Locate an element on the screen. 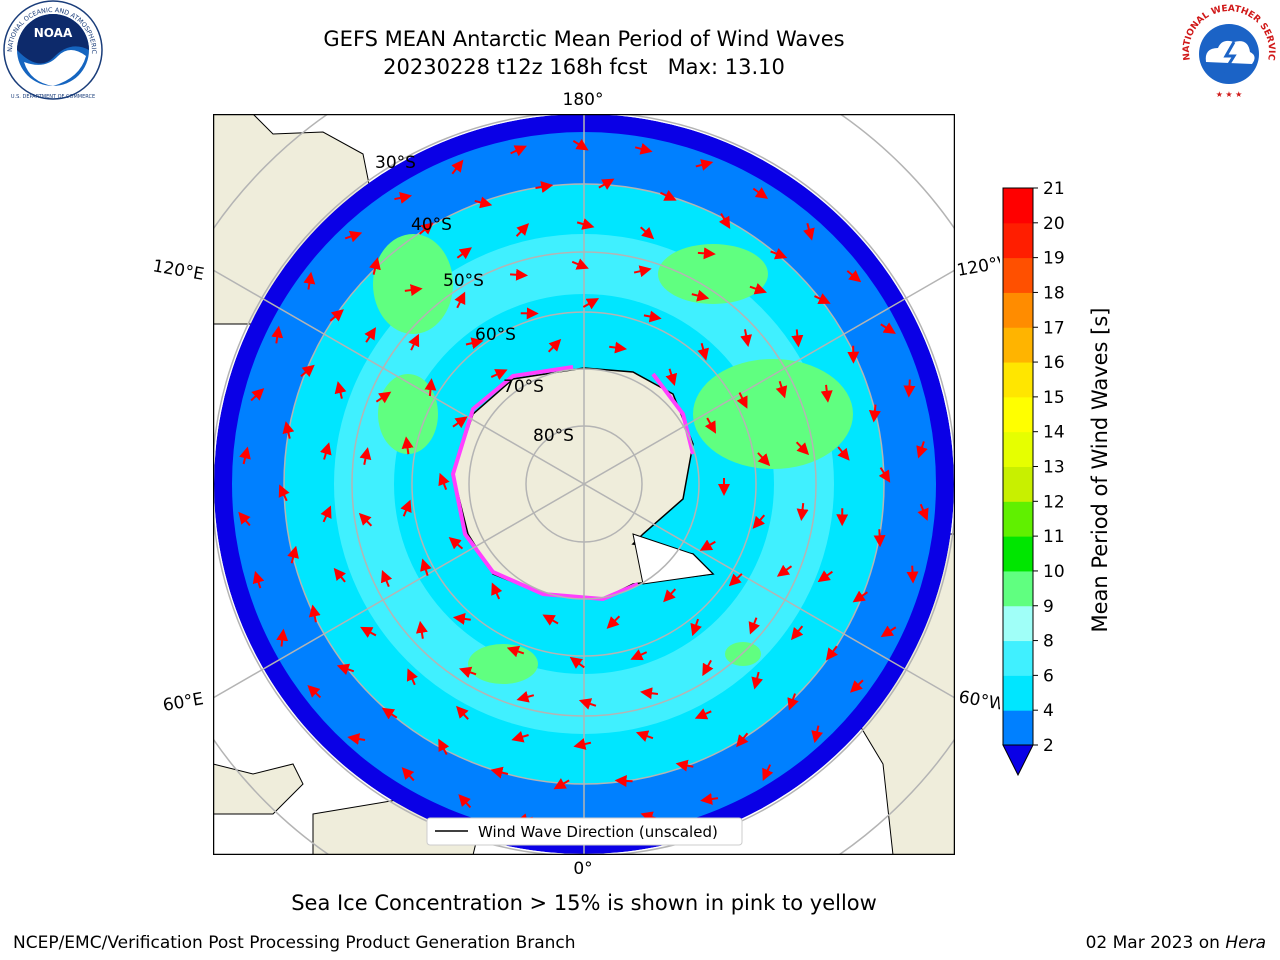  colorbar-tick-label: 15 is located at coordinates (1054, 398).